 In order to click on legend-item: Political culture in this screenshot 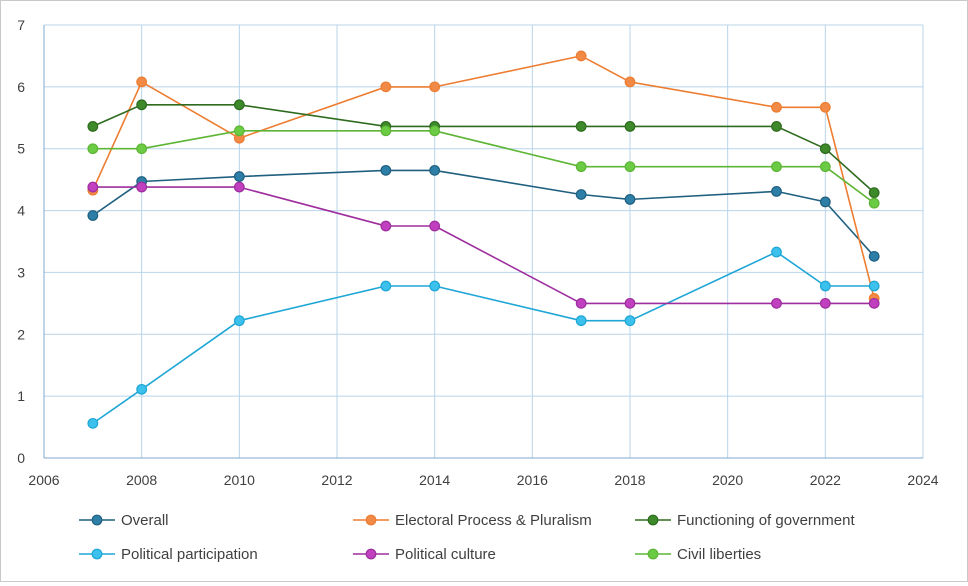, I will do `click(424, 554)`.